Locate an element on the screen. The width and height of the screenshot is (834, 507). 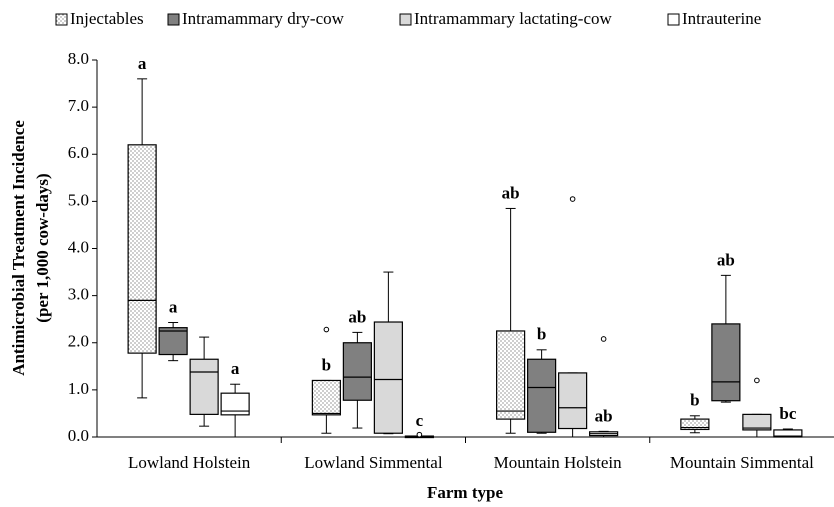
y-tick-label: 4.0 is located at coordinates (78, 246).